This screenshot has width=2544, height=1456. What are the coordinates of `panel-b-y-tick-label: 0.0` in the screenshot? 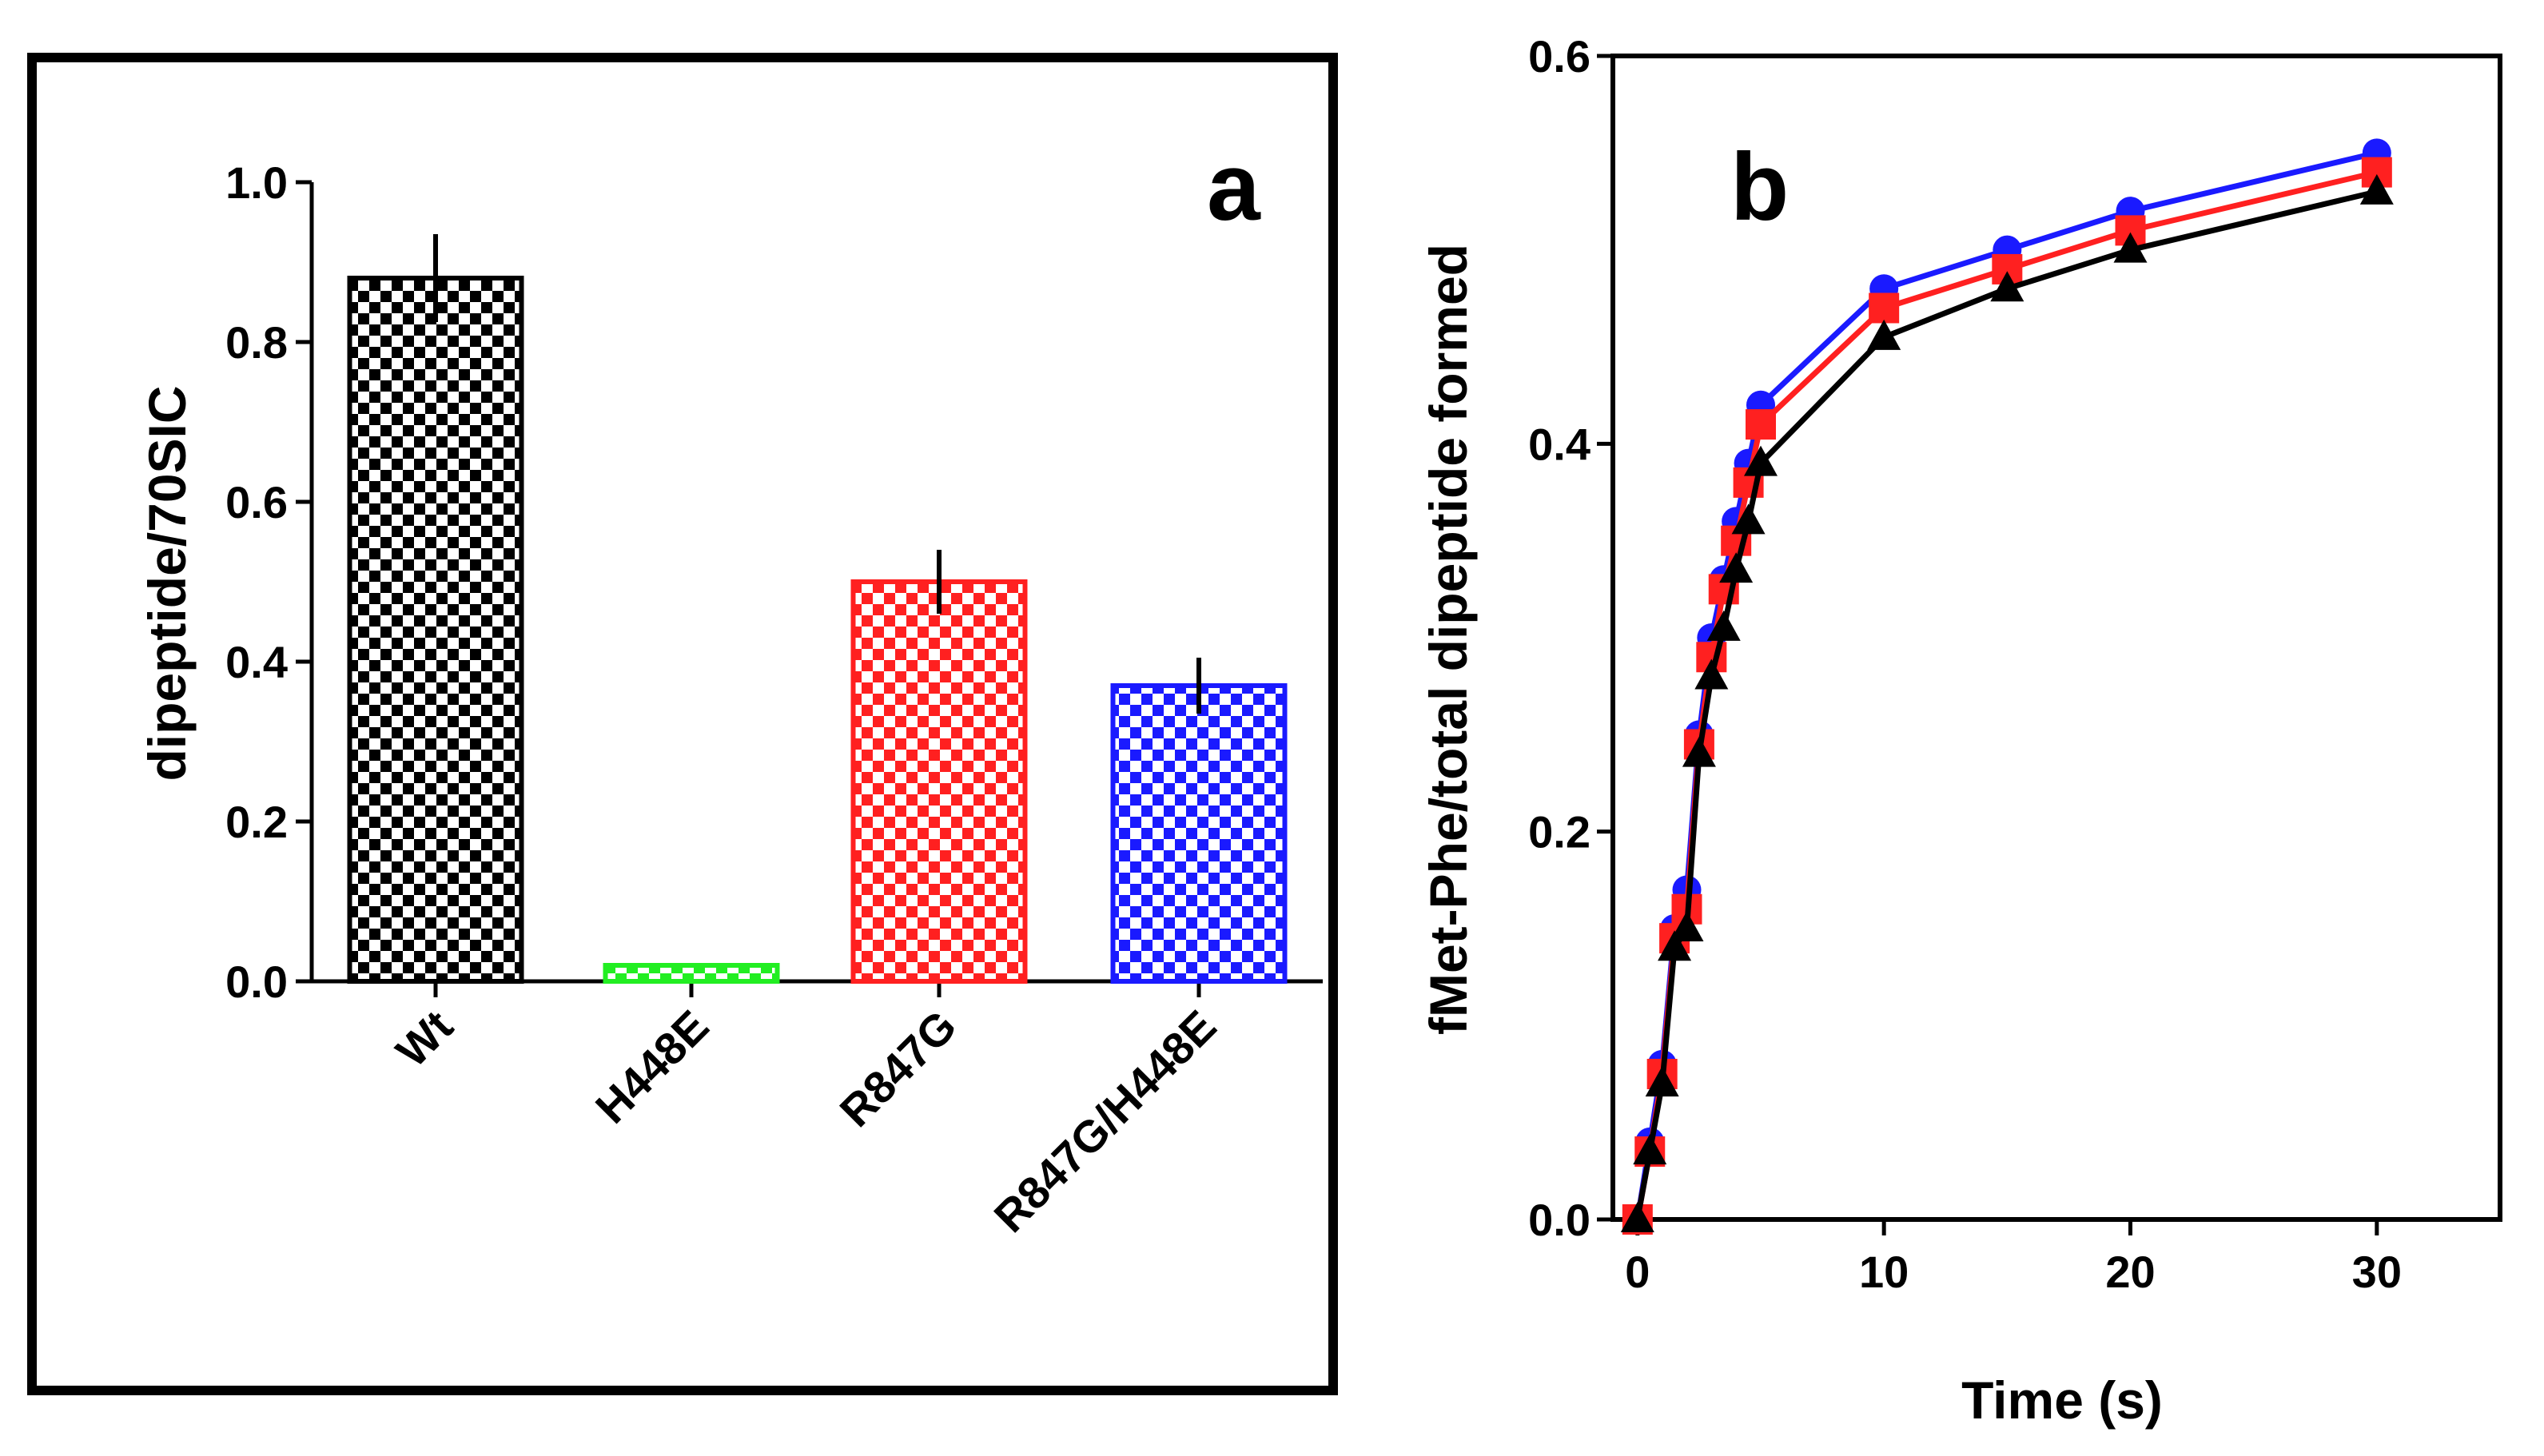 It's located at (1559, 1220).